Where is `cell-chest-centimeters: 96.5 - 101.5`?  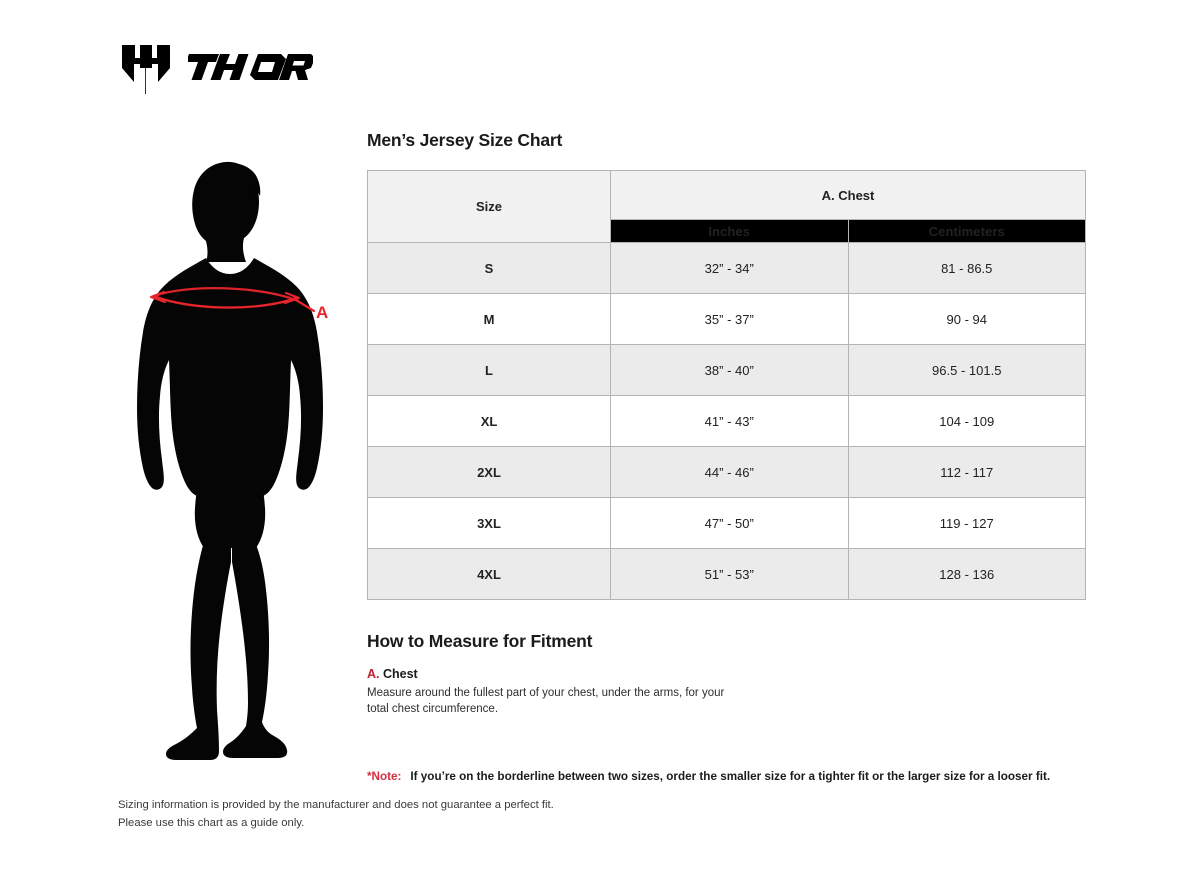 cell-chest-centimeters: 96.5 - 101.5 is located at coordinates (966, 370).